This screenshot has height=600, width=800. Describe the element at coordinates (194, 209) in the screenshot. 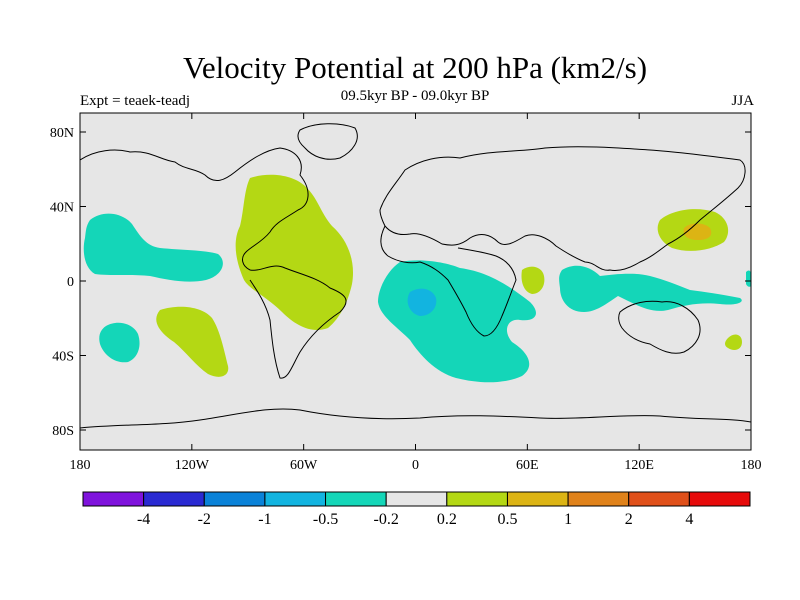

I see `coastline-north-america` at that location.